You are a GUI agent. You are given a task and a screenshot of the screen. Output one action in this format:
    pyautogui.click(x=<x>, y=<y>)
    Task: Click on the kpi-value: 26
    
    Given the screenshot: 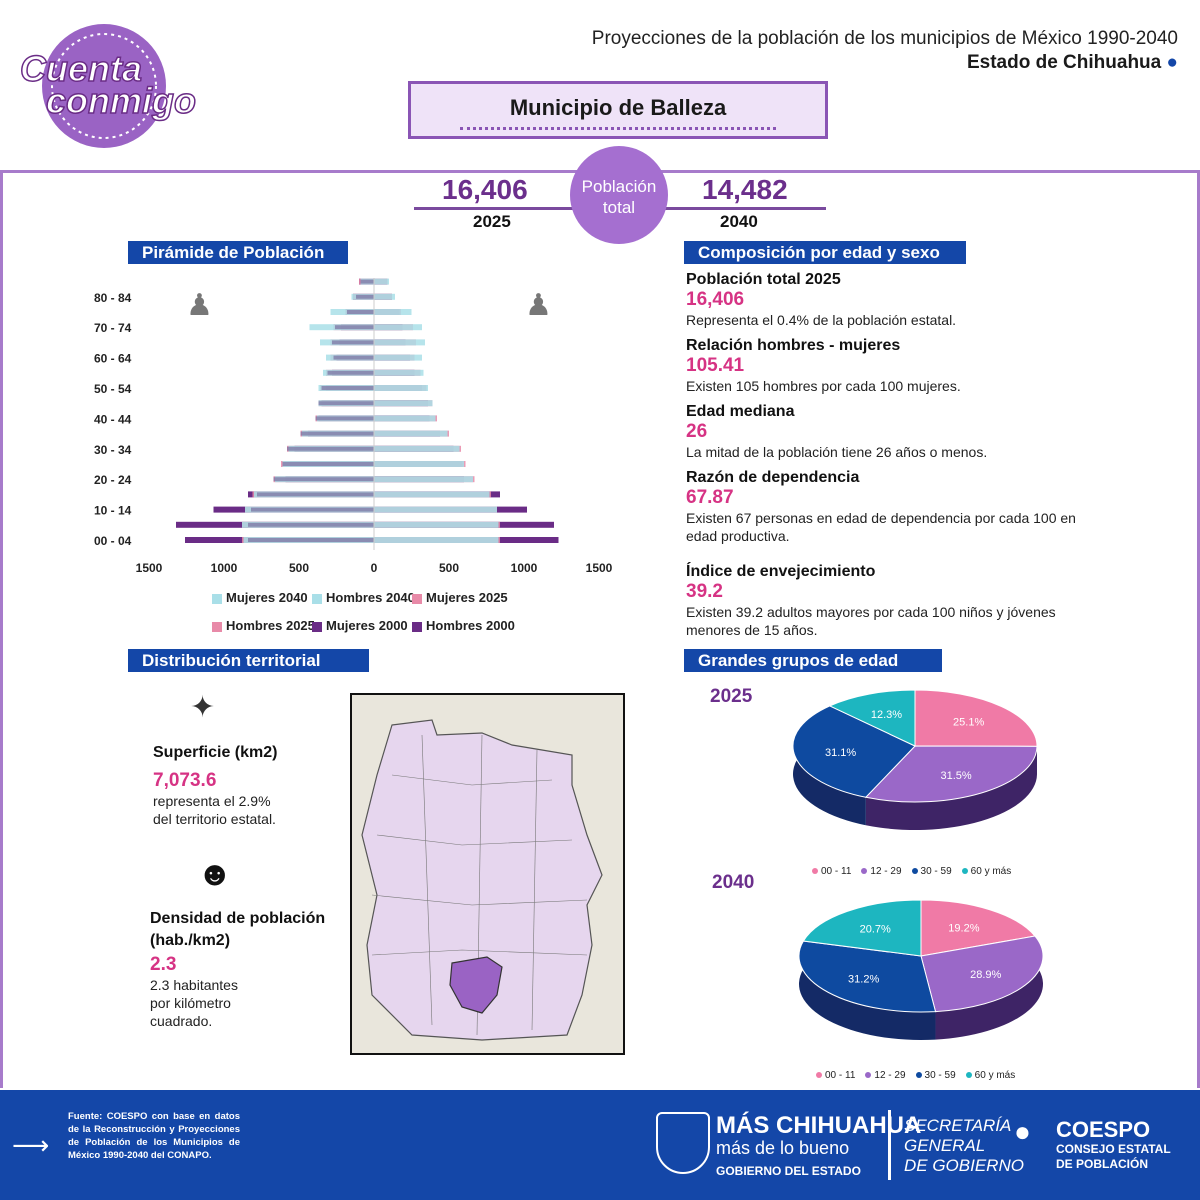 What is the action you would take?
    pyautogui.click(x=697, y=431)
    